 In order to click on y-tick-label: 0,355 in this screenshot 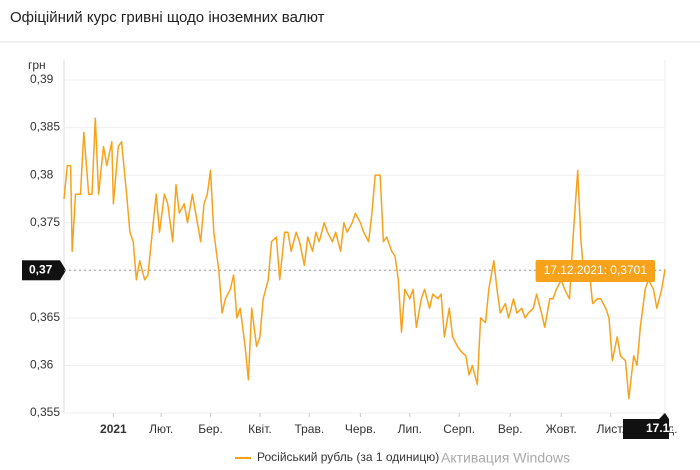, I will do `click(45, 412)`.